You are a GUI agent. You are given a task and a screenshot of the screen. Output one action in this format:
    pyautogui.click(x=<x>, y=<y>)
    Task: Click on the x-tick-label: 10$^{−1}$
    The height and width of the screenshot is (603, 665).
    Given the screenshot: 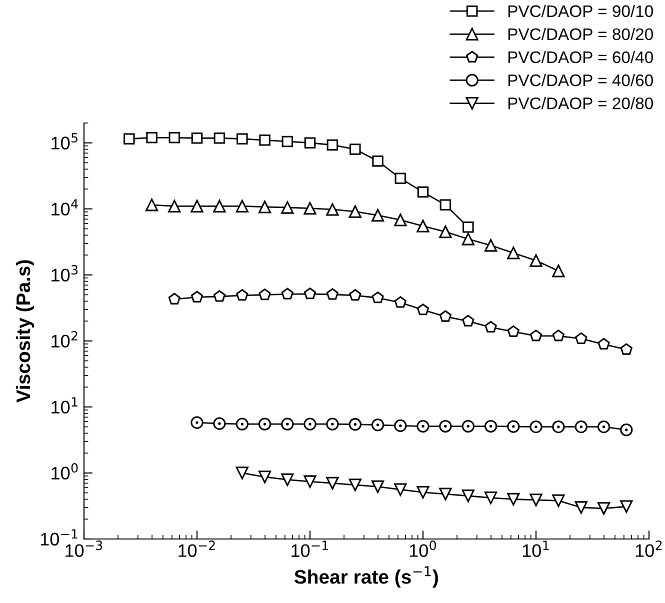 What is the action you would take?
    pyautogui.click(x=310, y=548)
    